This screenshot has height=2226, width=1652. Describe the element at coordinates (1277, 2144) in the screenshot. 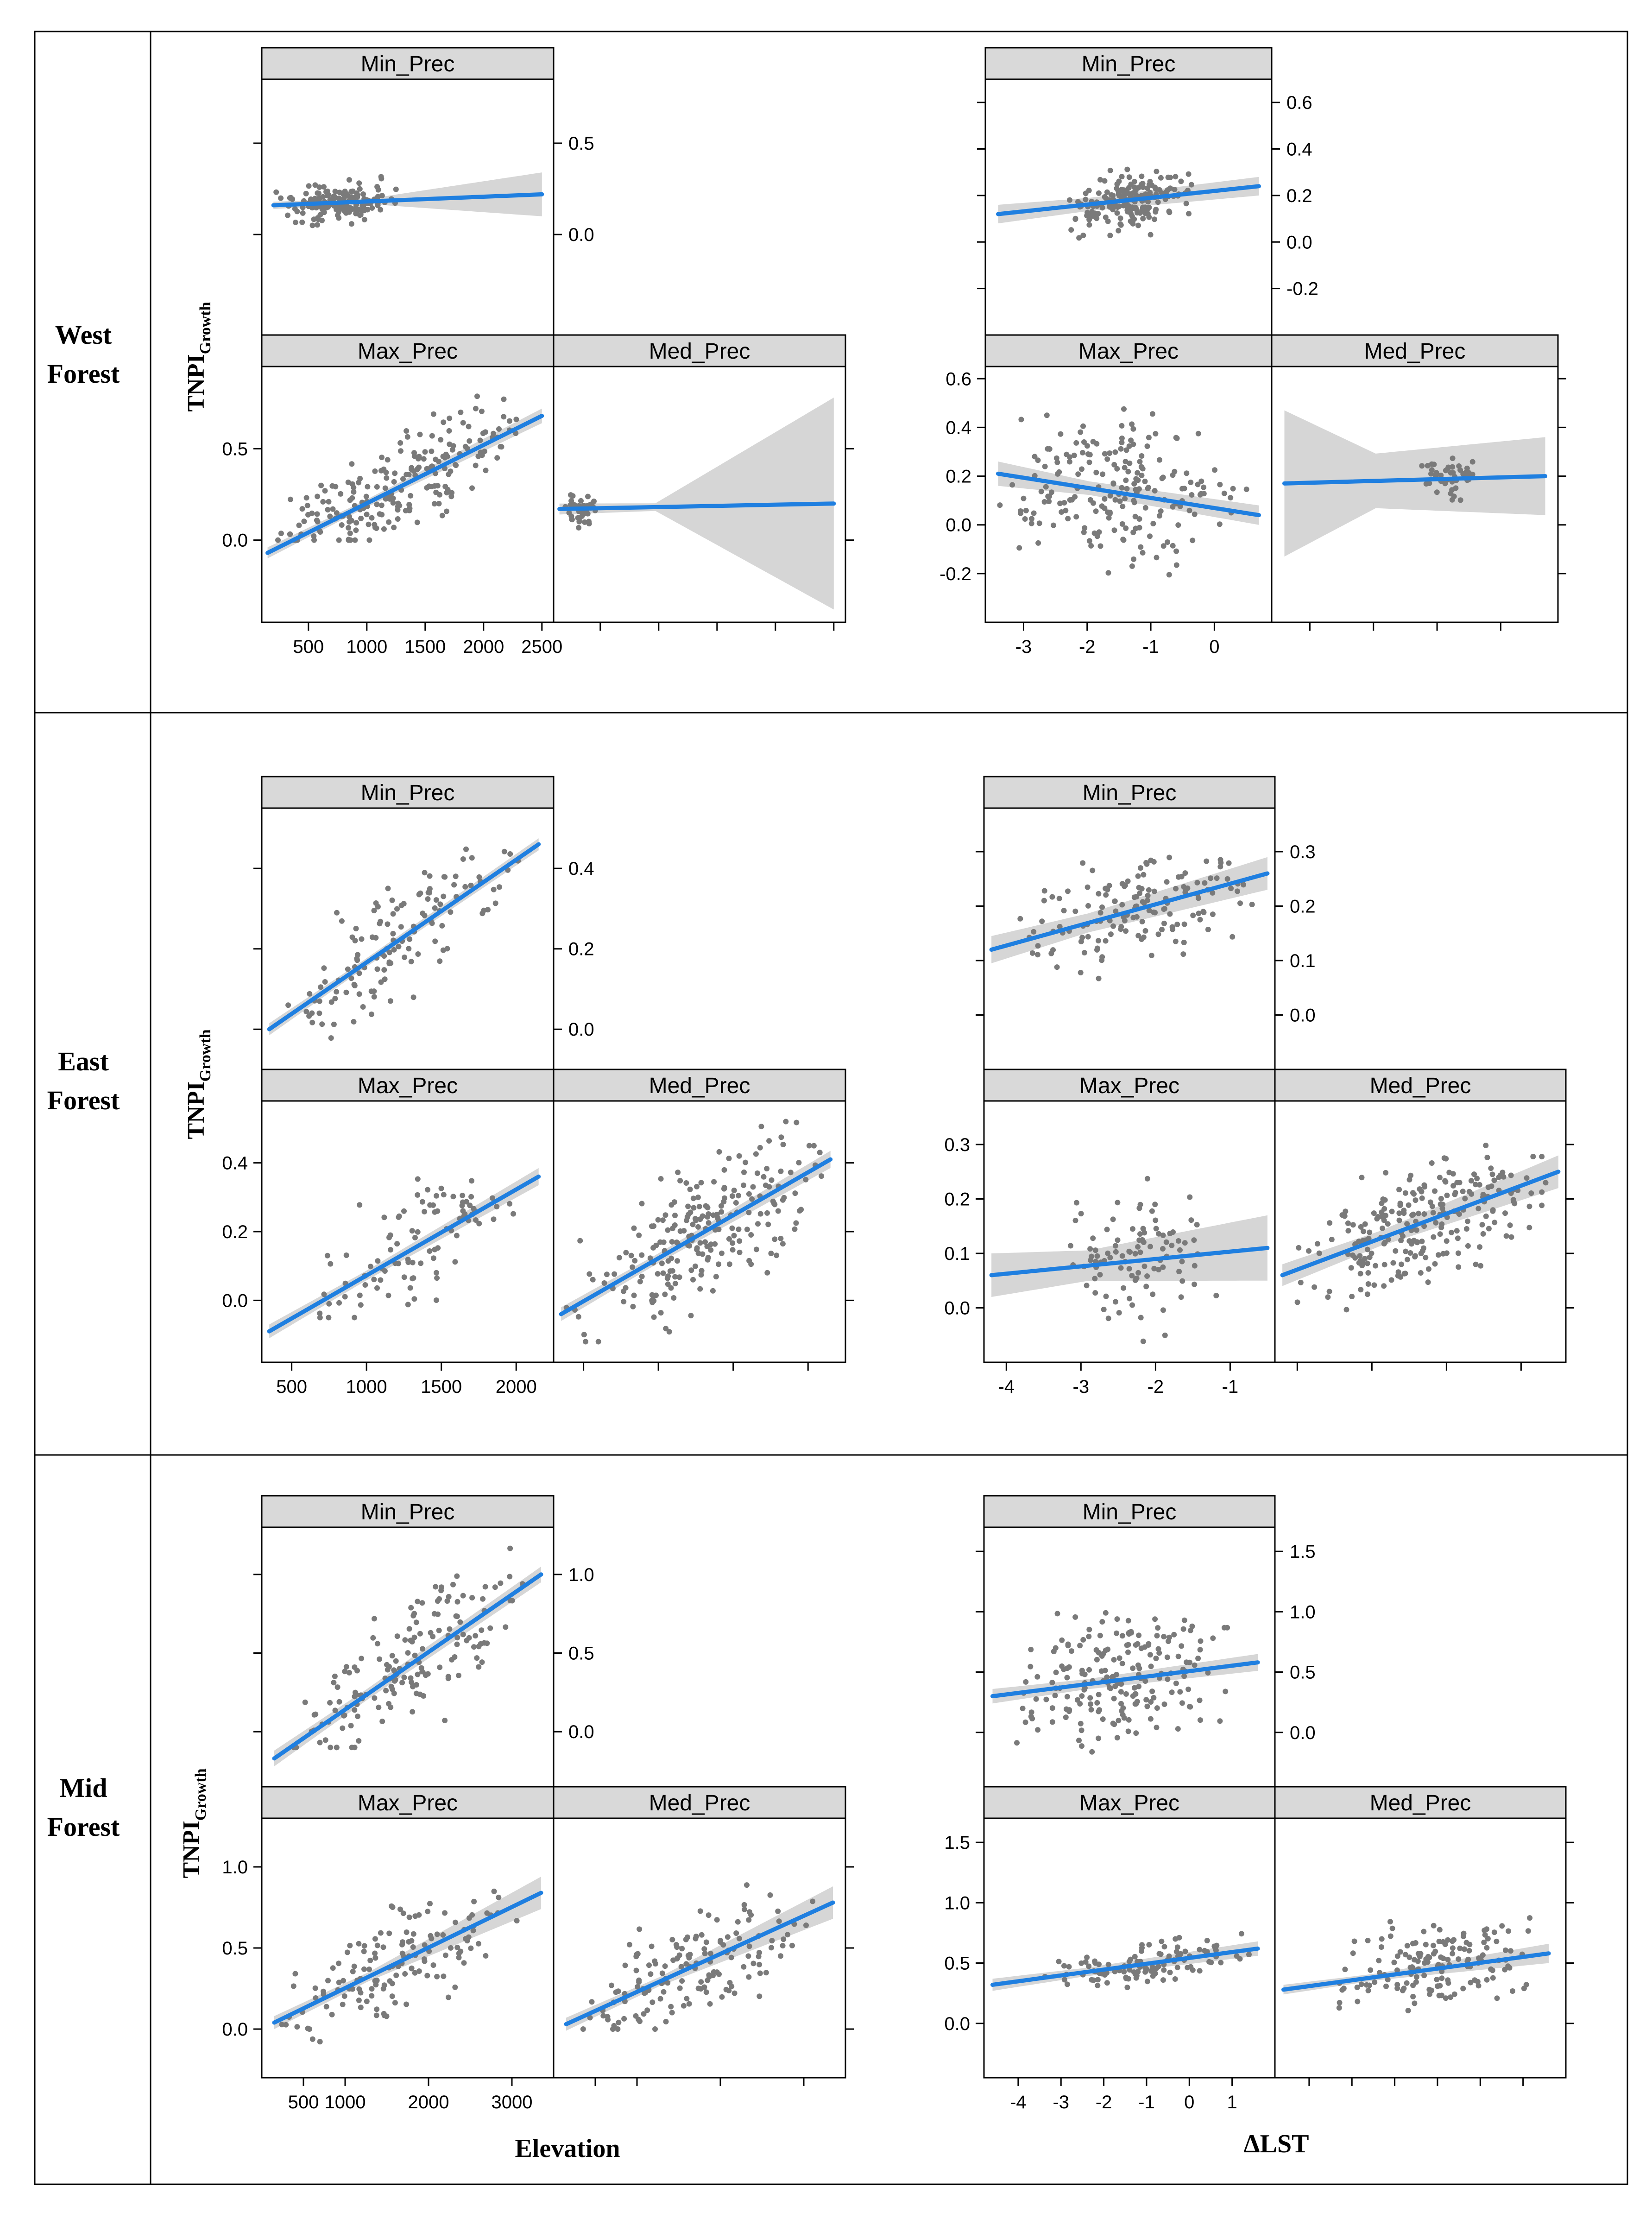

I see `xlabel-delta-lst: ΔLST` at that location.